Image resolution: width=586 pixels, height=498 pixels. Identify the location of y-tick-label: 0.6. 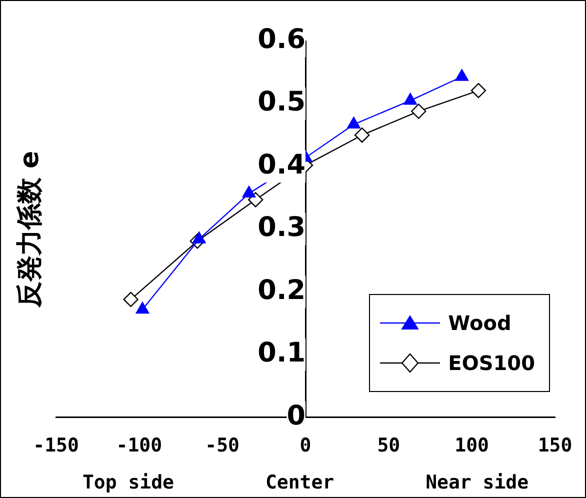
(282, 40).